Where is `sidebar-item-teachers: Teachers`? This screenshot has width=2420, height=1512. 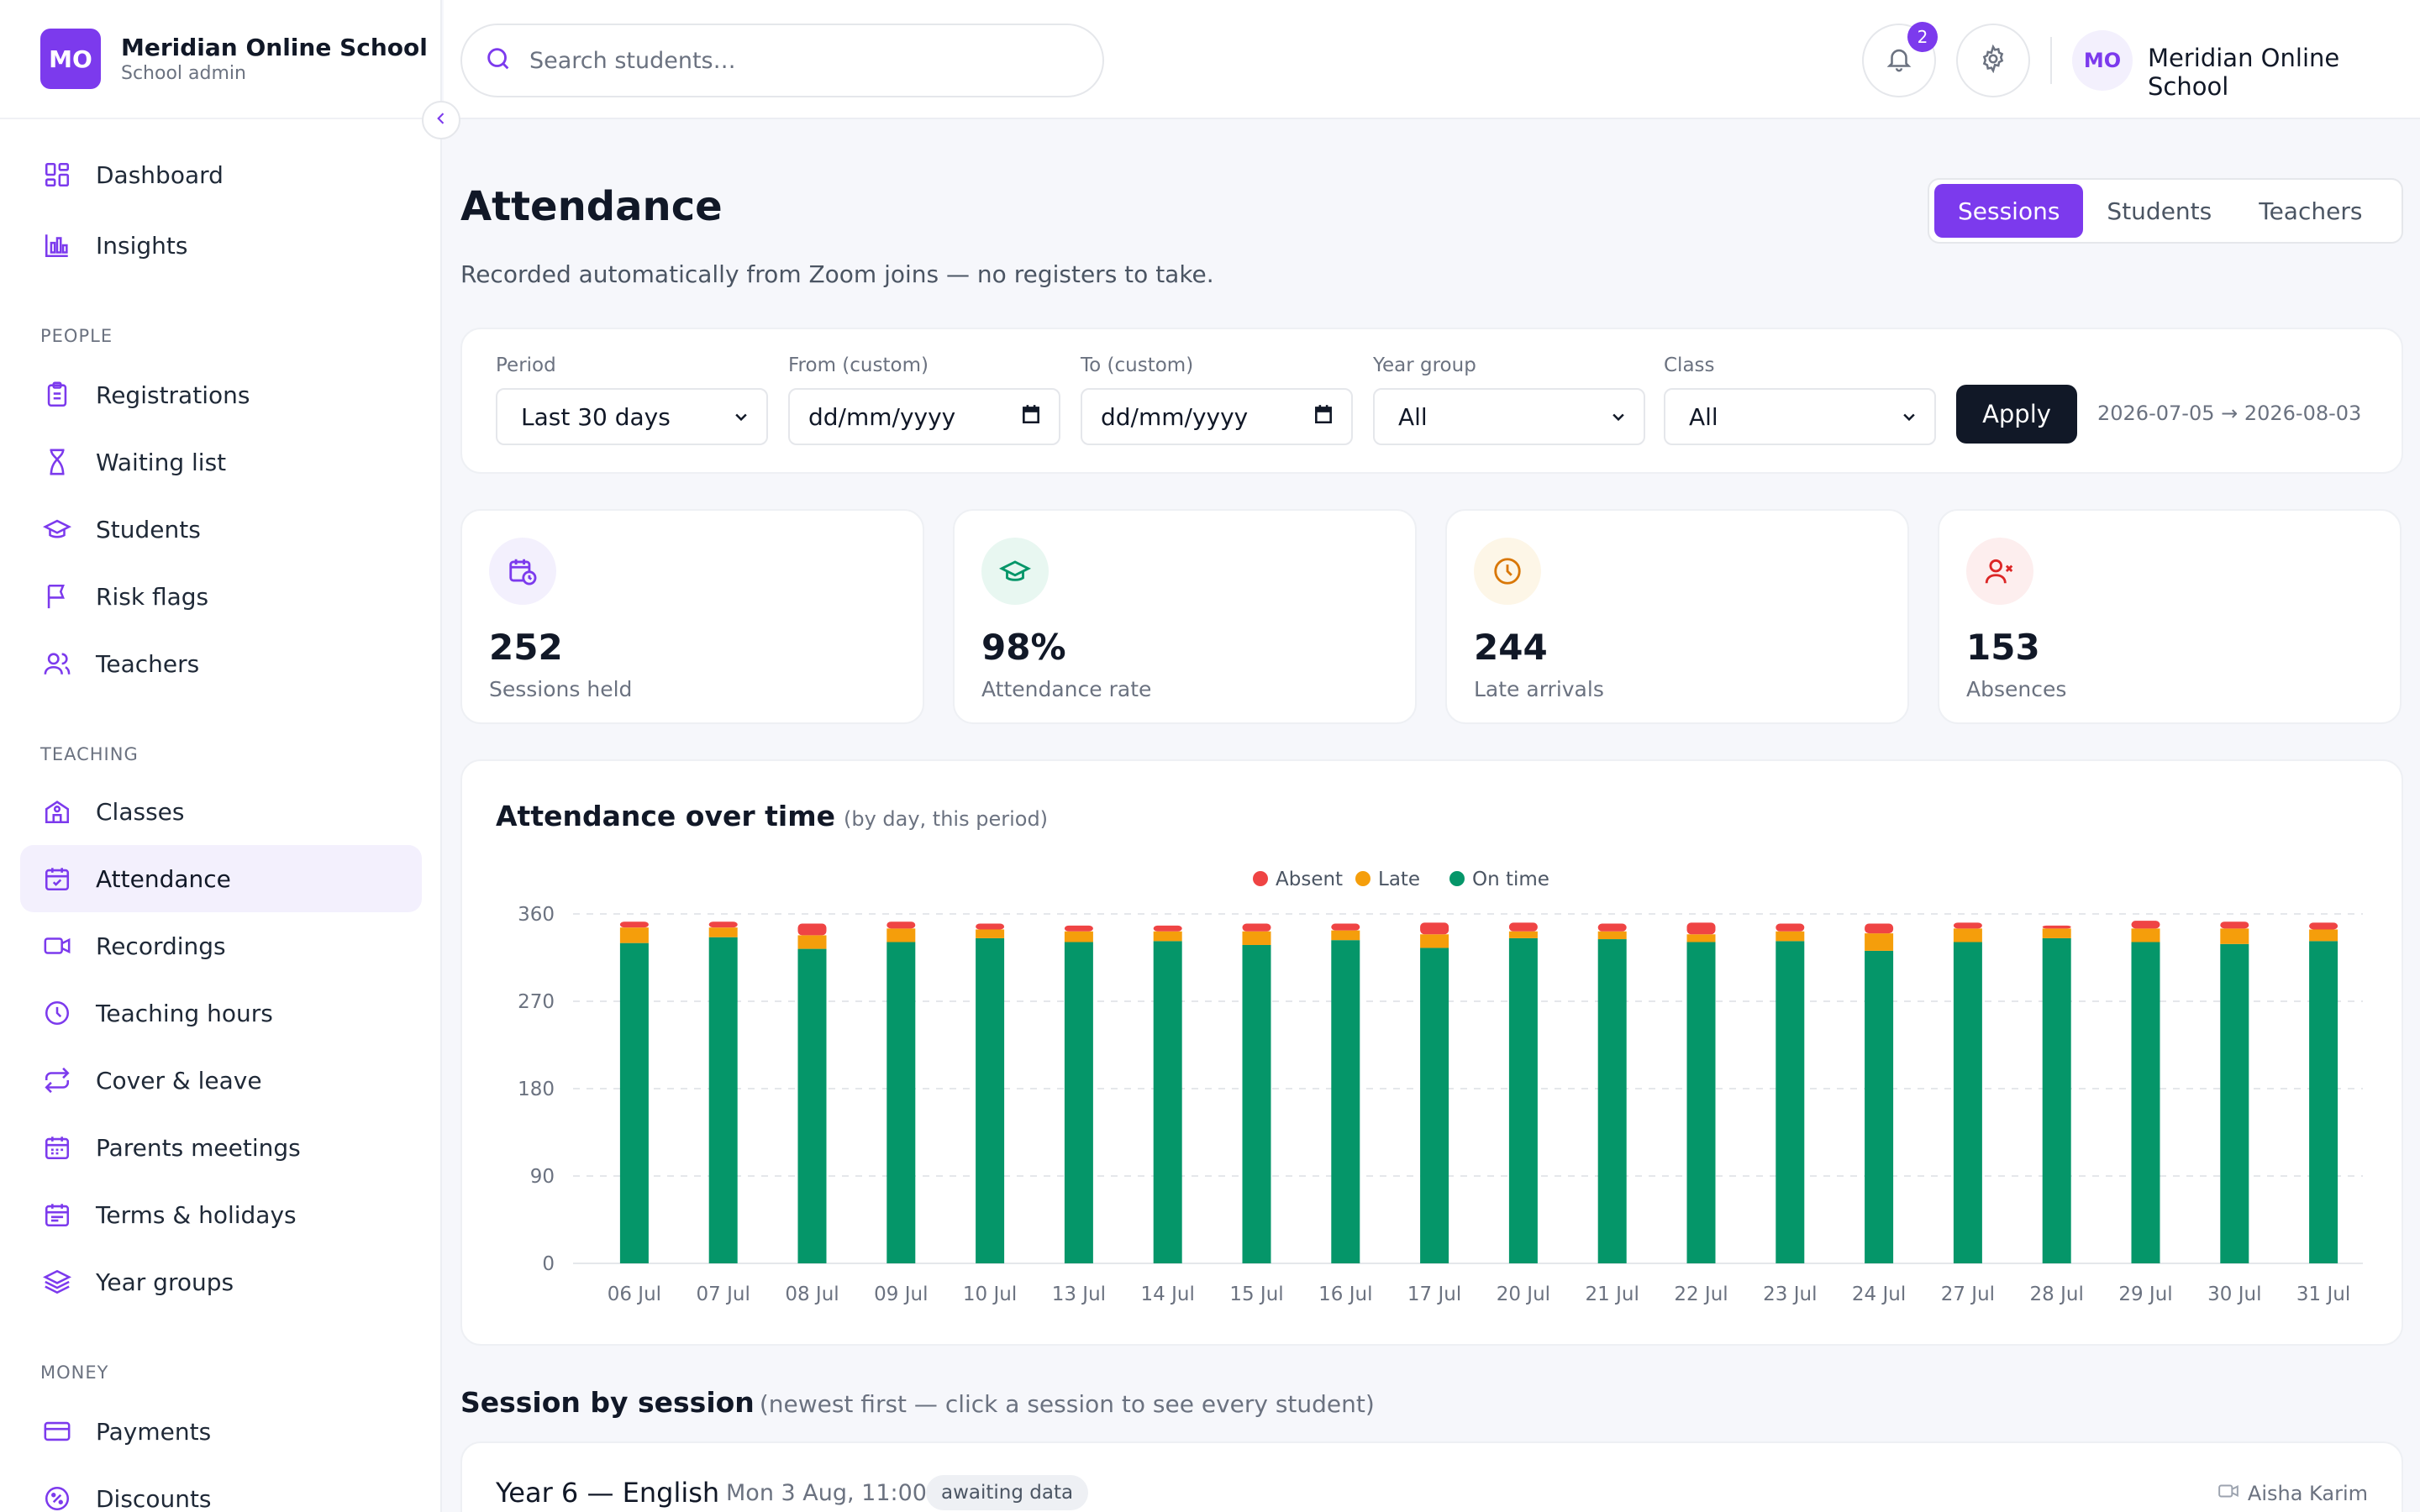
sidebar-item-teachers: Teachers is located at coordinates (221, 663).